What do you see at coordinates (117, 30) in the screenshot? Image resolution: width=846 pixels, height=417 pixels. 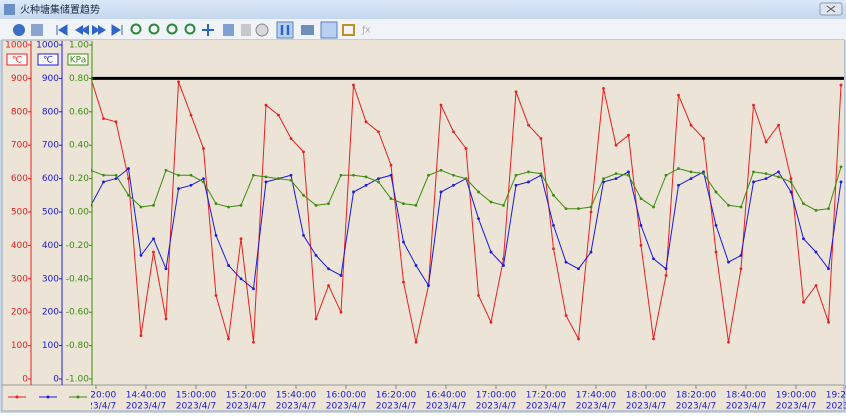 I see `last-button` at bounding box center [117, 30].